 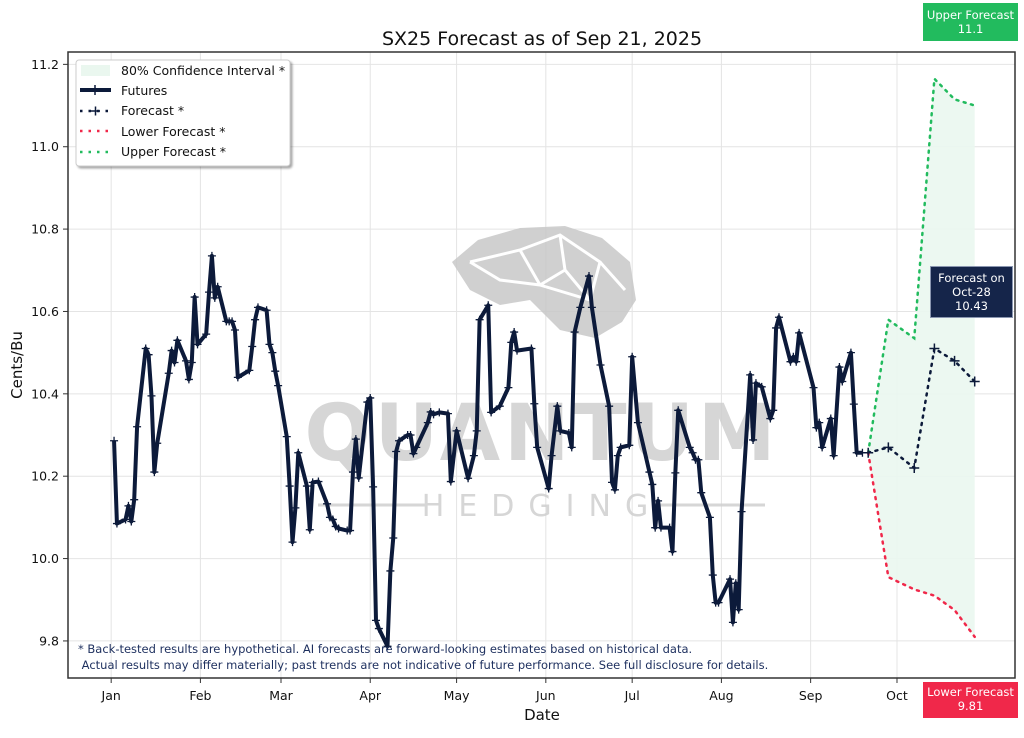 I want to click on logo-network-lines, so click(x=548, y=267).